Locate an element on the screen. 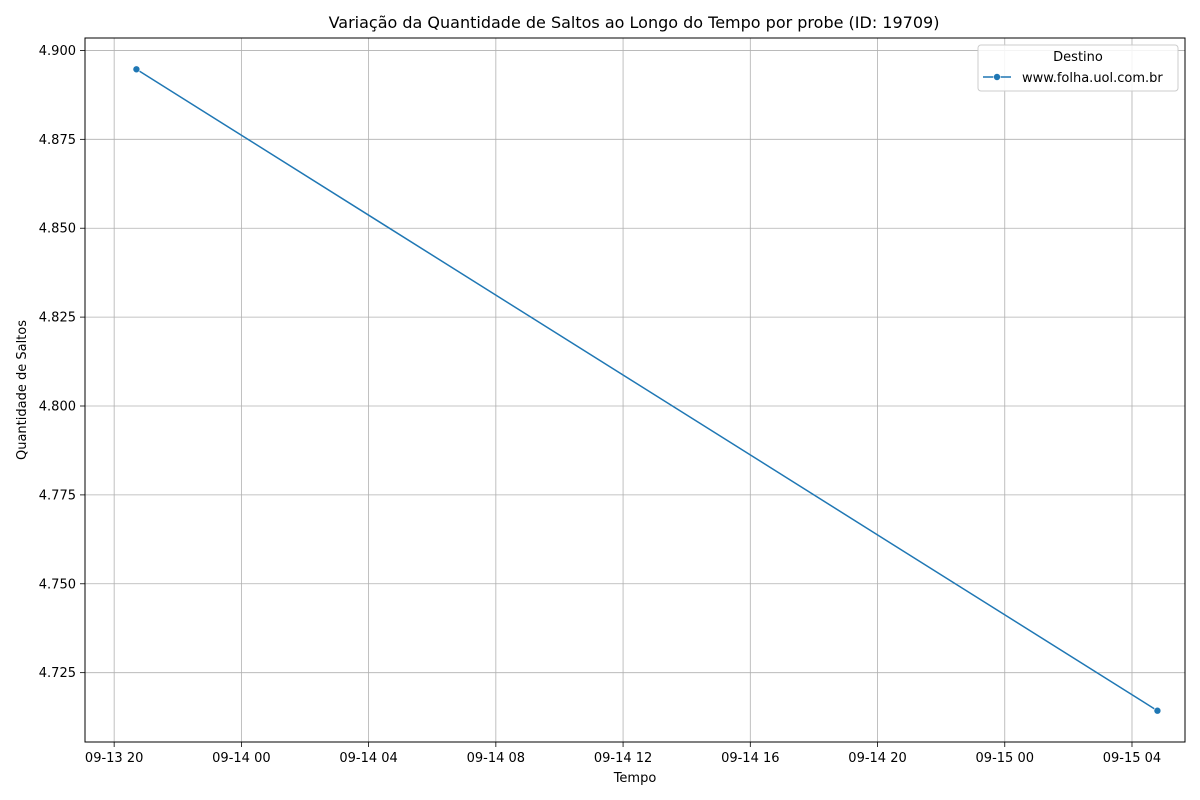 This screenshot has height=800, width=1200. legend-series-label: www.folha.uol.com.br is located at coordinates (1092, 78).